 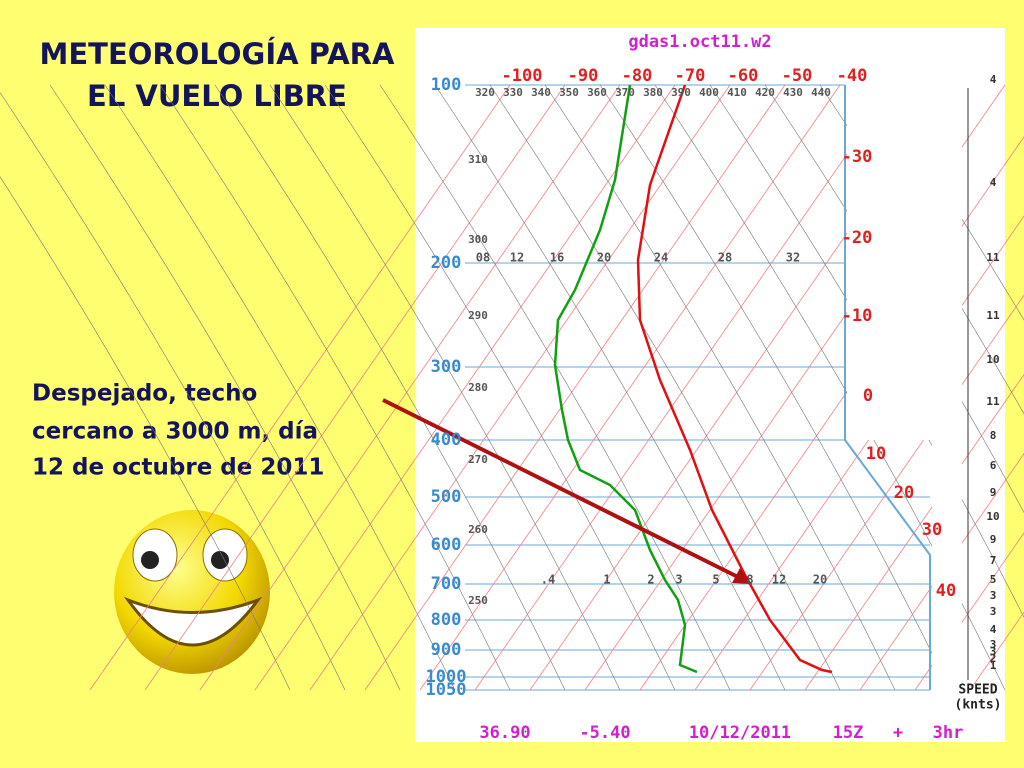 I want to click on theta-label: 350, so click(x=569, y=92).